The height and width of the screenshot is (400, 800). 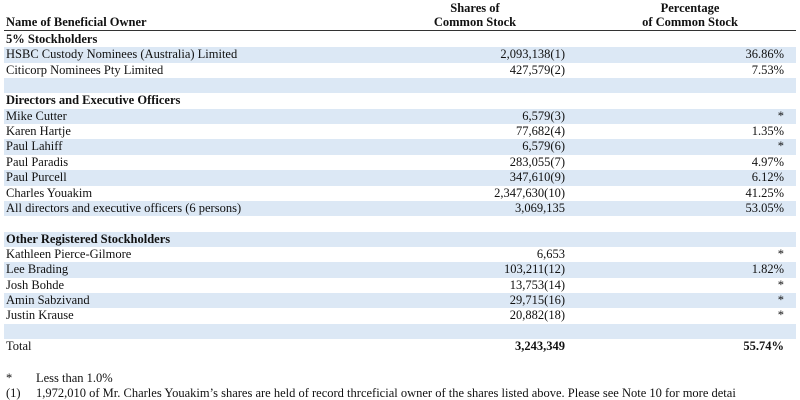 I want to click on percent: 1.35%, so click(x=767, y=131).